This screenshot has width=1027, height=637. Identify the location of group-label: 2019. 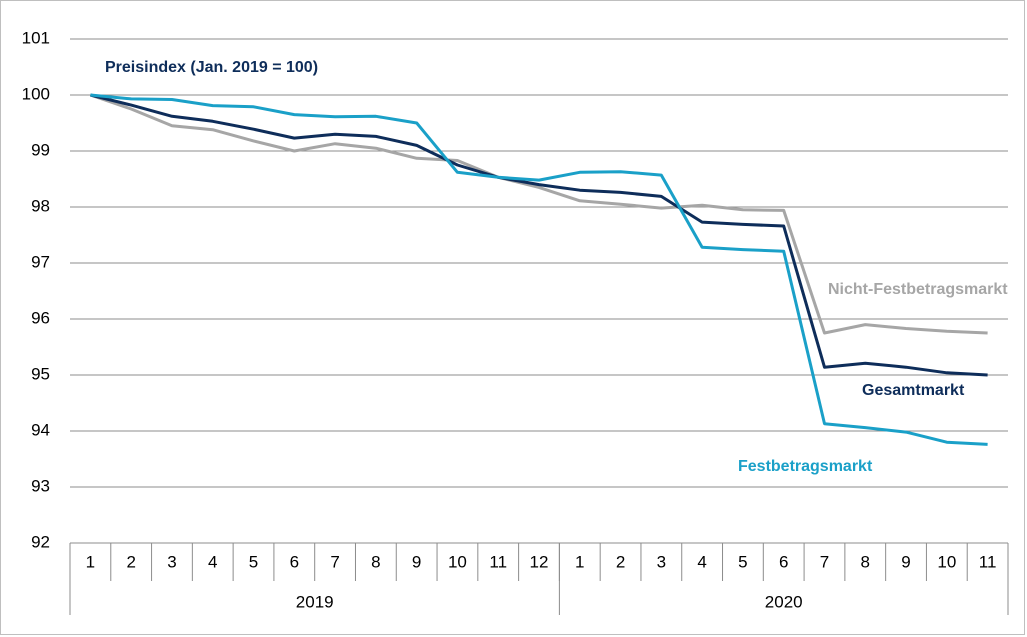
(315, 601).